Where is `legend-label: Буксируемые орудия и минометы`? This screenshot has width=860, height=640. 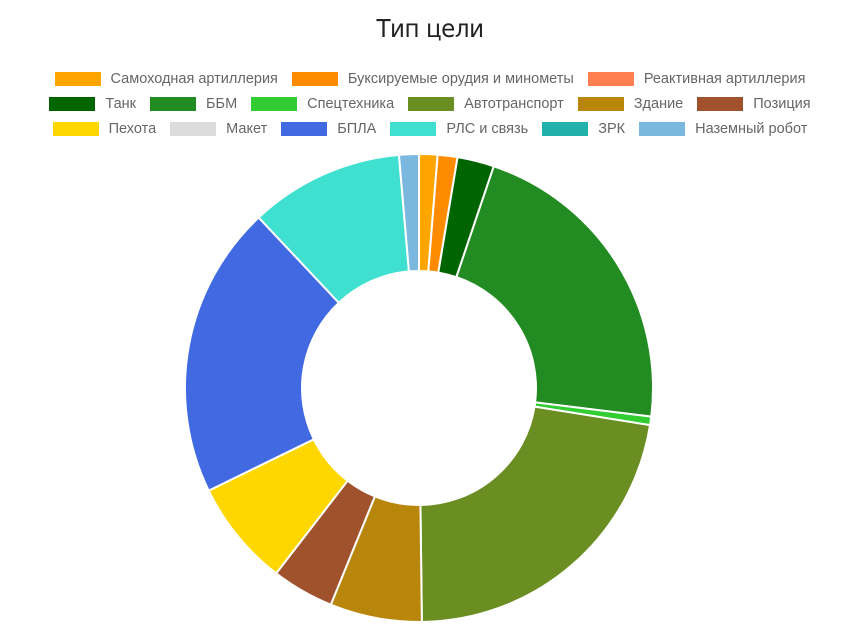
legend-label: Буксируемые орудия и минометы is located at coordinates (460, 78).